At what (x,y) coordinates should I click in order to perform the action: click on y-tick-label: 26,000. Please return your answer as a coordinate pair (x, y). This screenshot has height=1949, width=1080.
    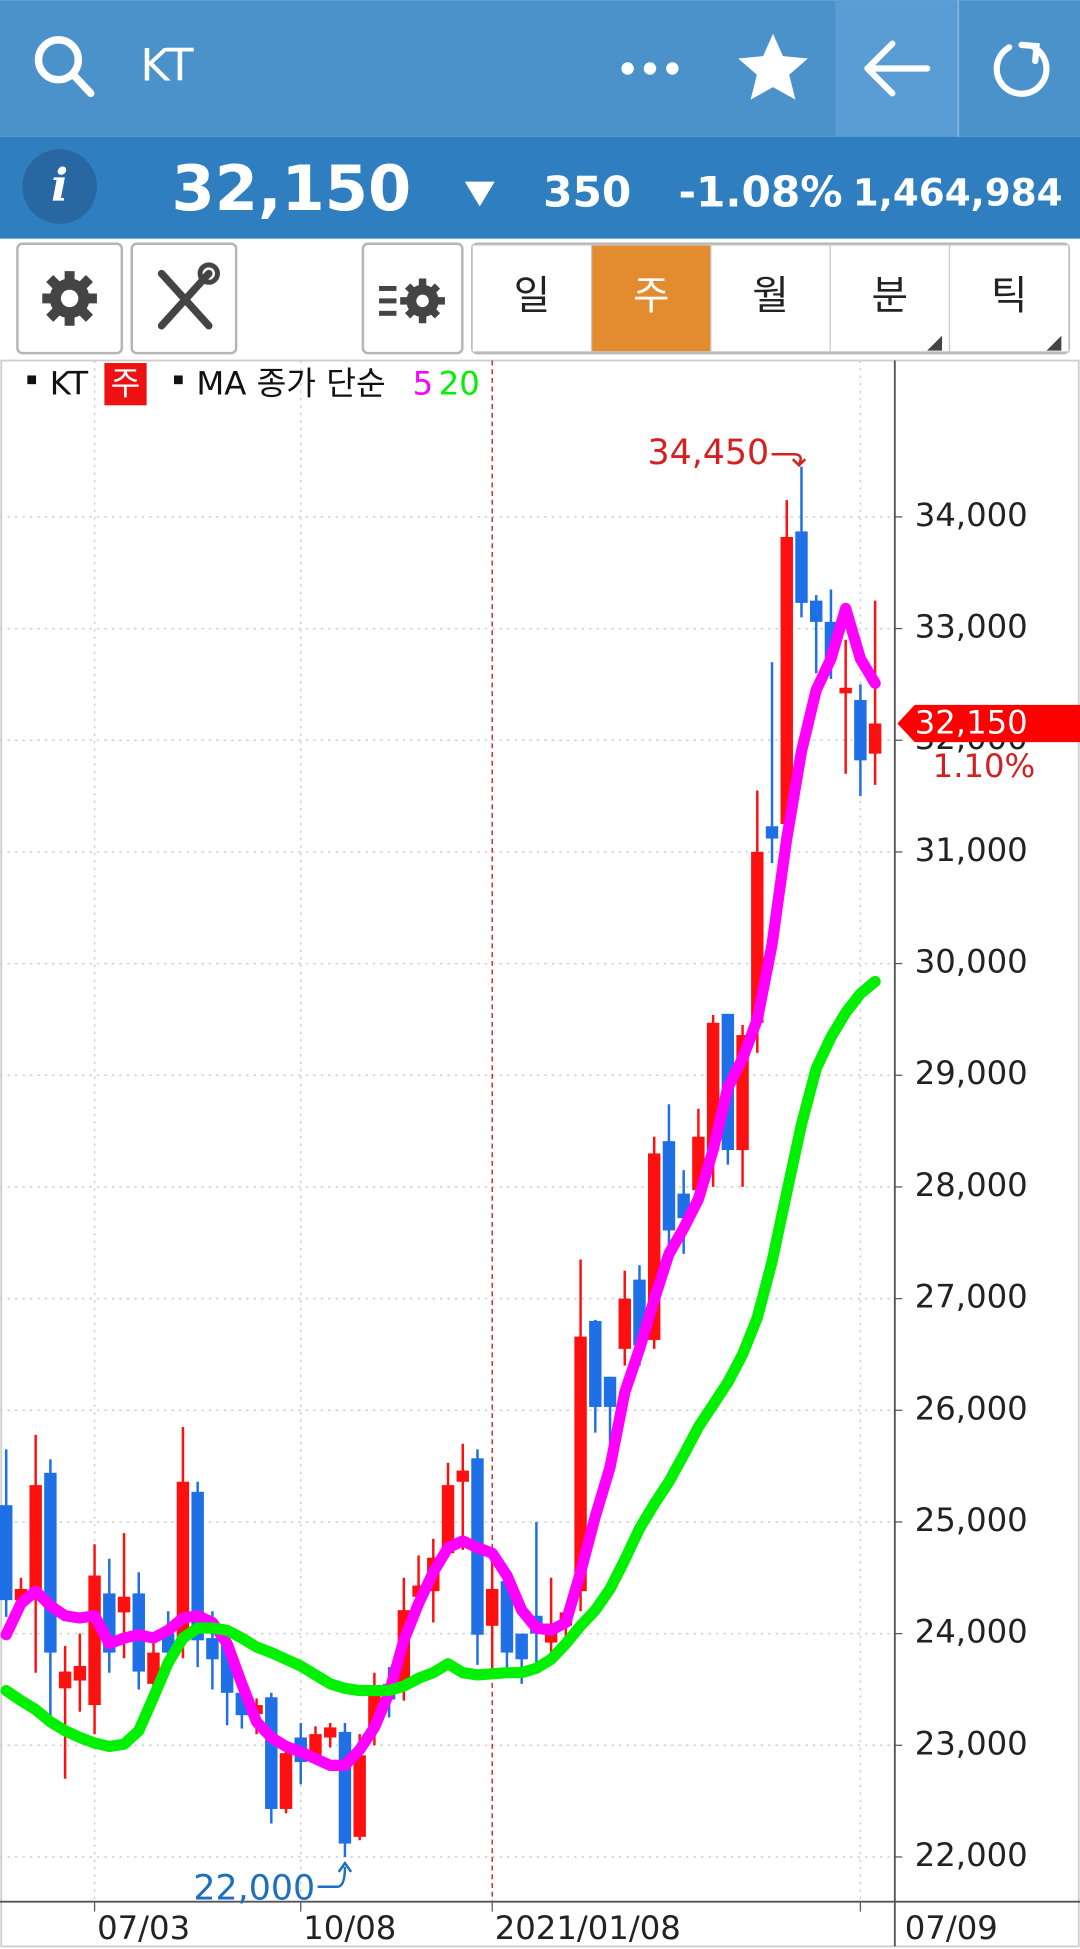
    Looking at the image, I should click on (971, 1408).